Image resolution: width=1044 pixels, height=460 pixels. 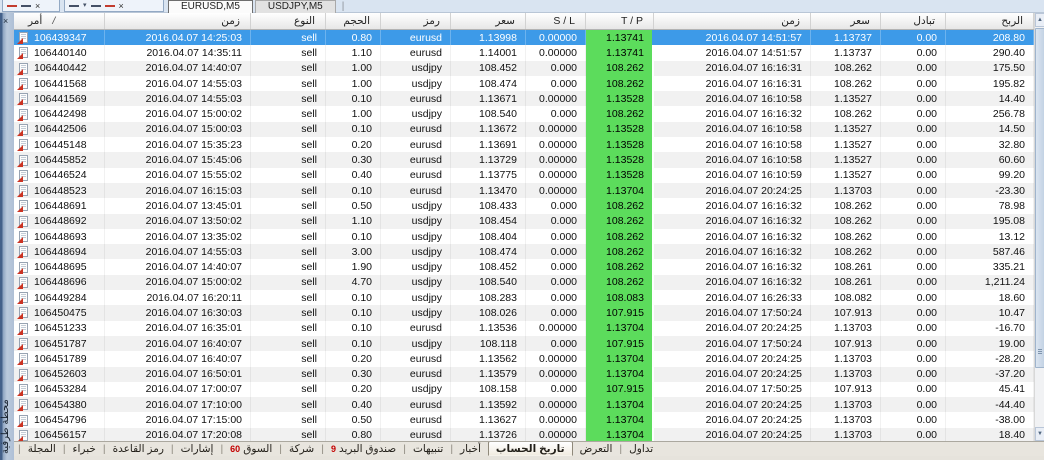 I want to click on bottom-tab-10: التعرض, so click(x=596, y=449).